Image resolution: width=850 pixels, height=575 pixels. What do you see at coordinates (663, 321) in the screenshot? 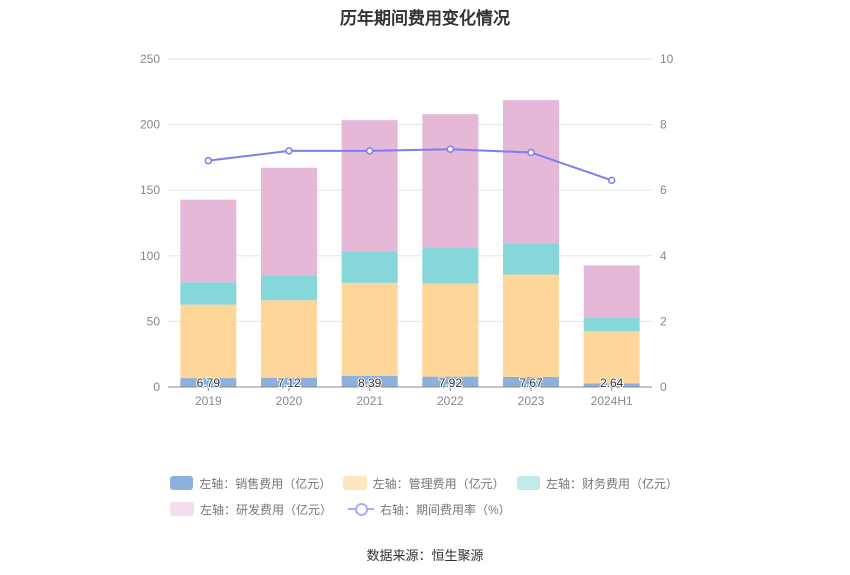
I see `y-right-tick-label: 2` at bounding box center [663, 321].